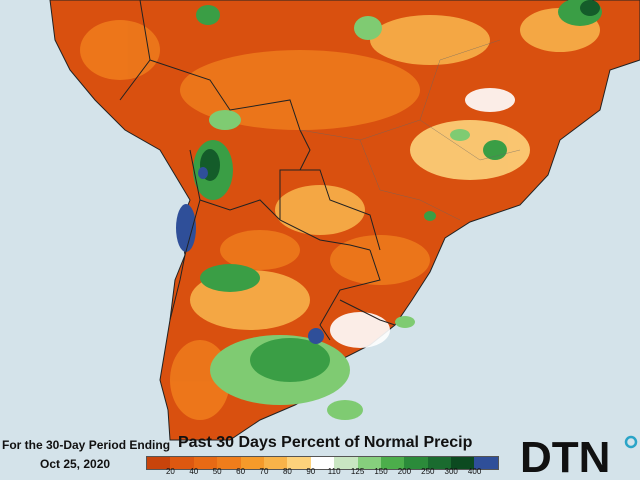  What do you see at coordinates (170, 471) in the screenshot?
I see `legend-tick-label: 20` at bounding box center [170, 471].